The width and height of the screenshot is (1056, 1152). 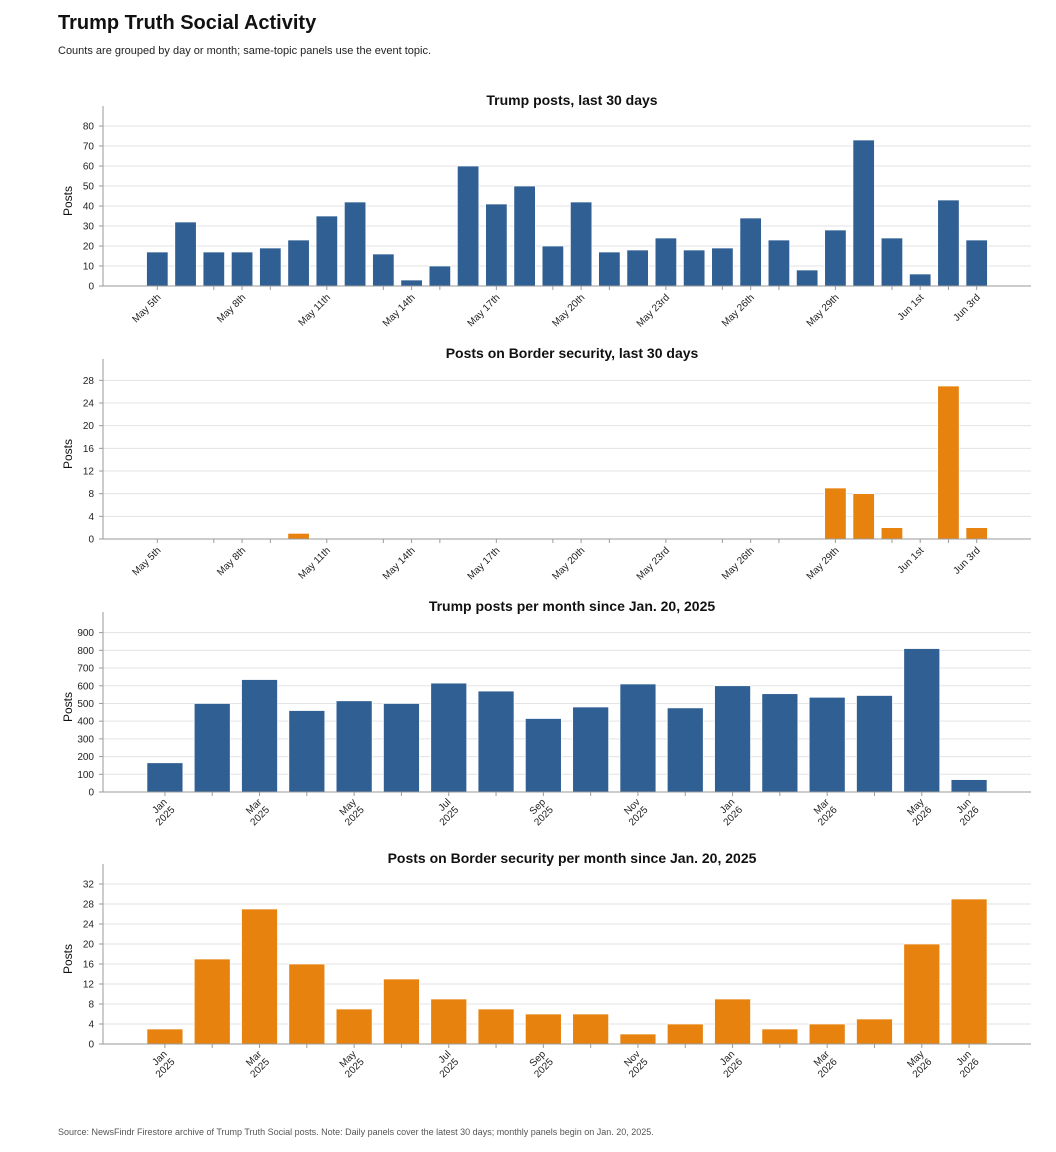 What do you see at coordinates (401, 748) in the screenshot?
I see `bar-jun-2025` at bounding box center [401, 748].